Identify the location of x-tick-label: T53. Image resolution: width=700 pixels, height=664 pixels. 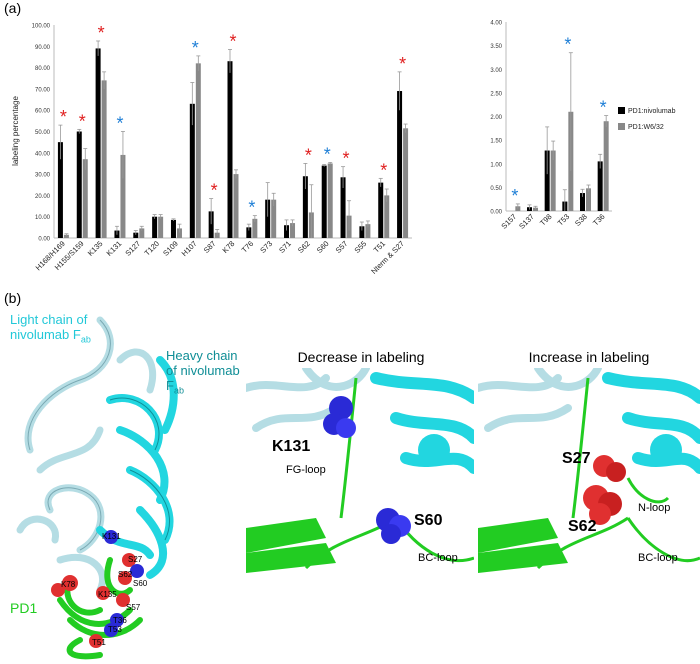
(564, 220).